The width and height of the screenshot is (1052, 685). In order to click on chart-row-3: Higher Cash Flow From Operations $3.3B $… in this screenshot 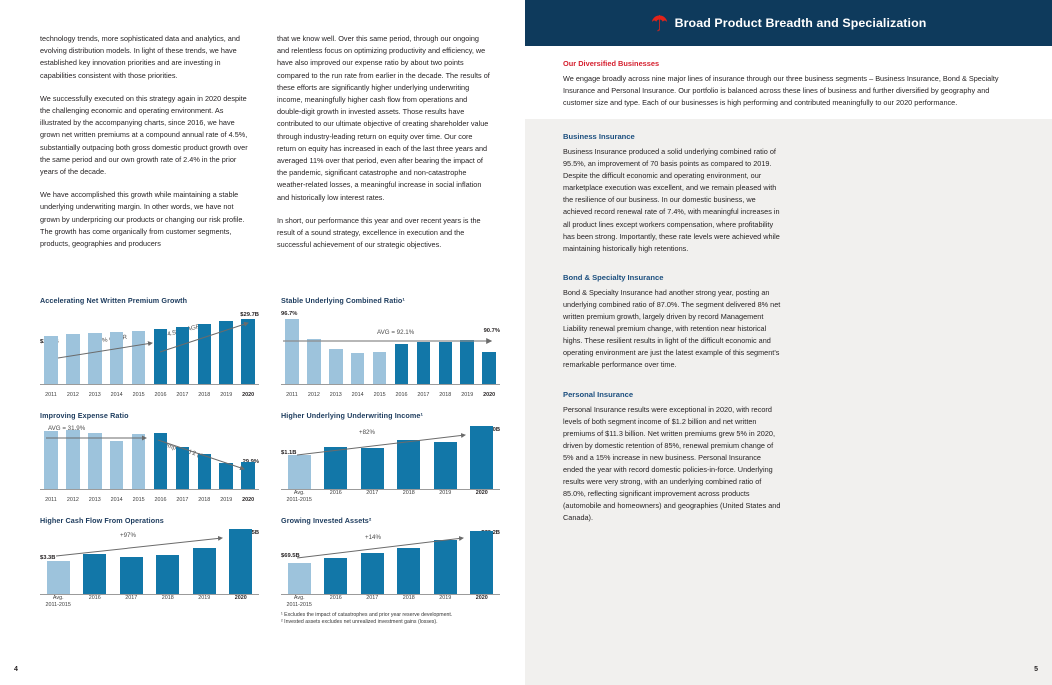, I will do `click(270, 571)`.